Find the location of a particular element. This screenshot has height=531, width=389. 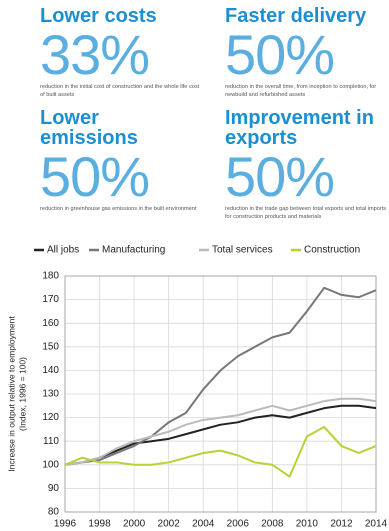

y-tick-label: 180 is located at coordinates (50, 276).